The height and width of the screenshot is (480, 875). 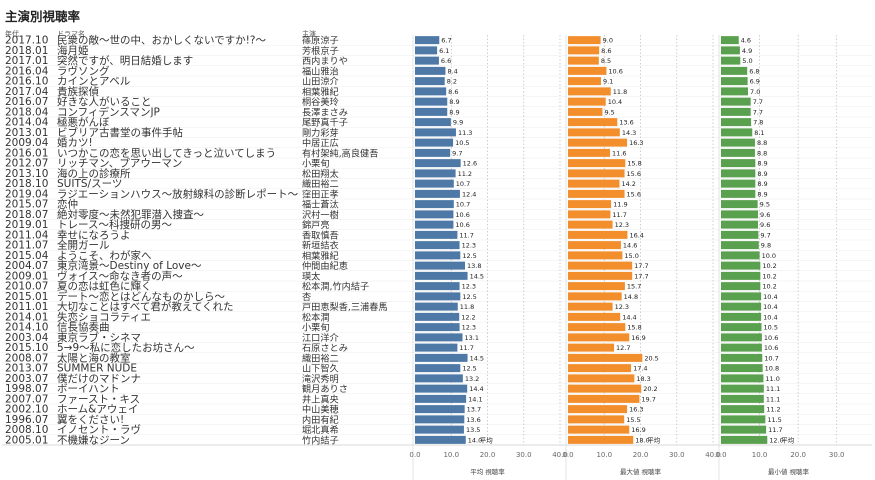 What do you see at coordinates (27, 123) in the screenshot?
I see `year-label: 2014.04` at bounding box center [27, 123].